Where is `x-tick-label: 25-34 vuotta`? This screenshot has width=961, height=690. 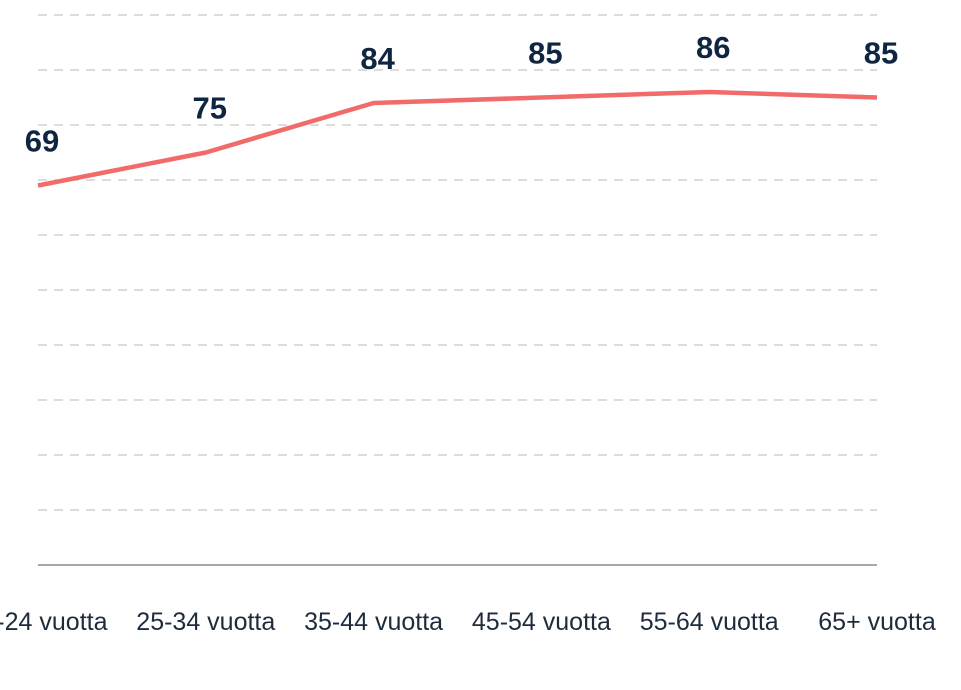 x-tick-label: 25-34 vuotta is located at coordinates (206, 622).